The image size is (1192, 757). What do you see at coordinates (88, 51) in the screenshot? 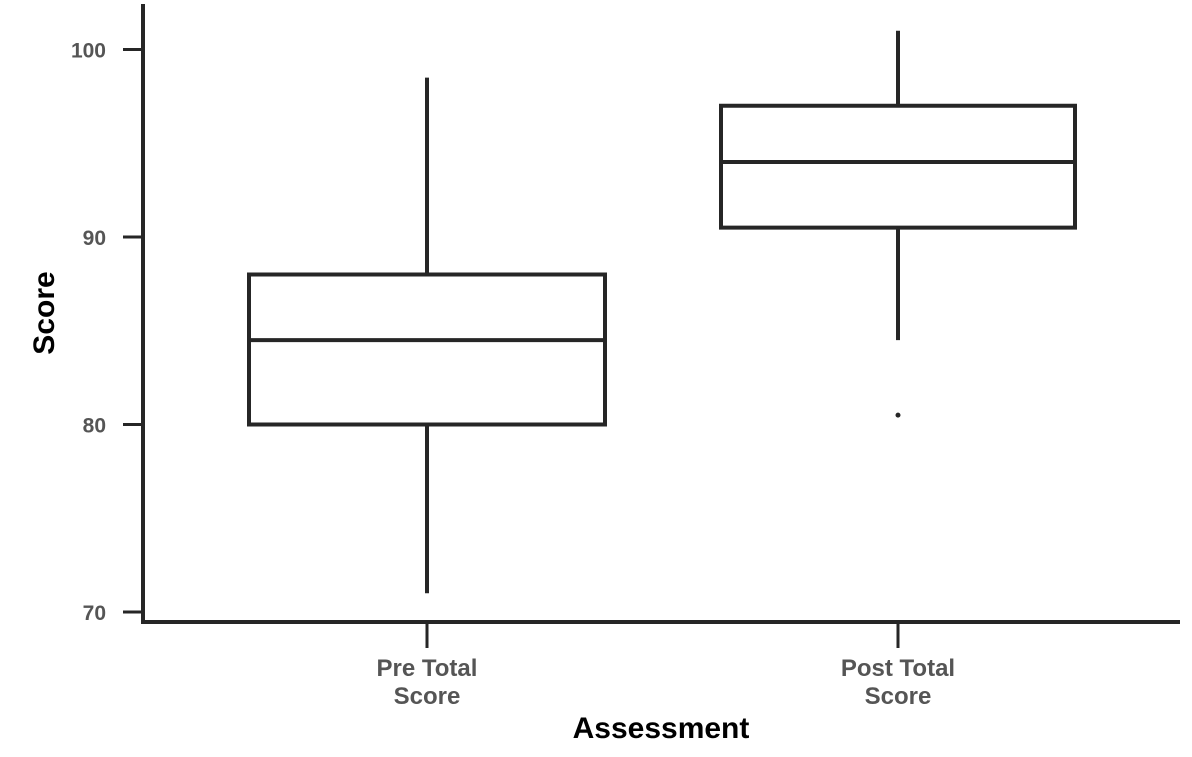
I see `y-tick-label-100: 100` at bounding box center [88, 51].